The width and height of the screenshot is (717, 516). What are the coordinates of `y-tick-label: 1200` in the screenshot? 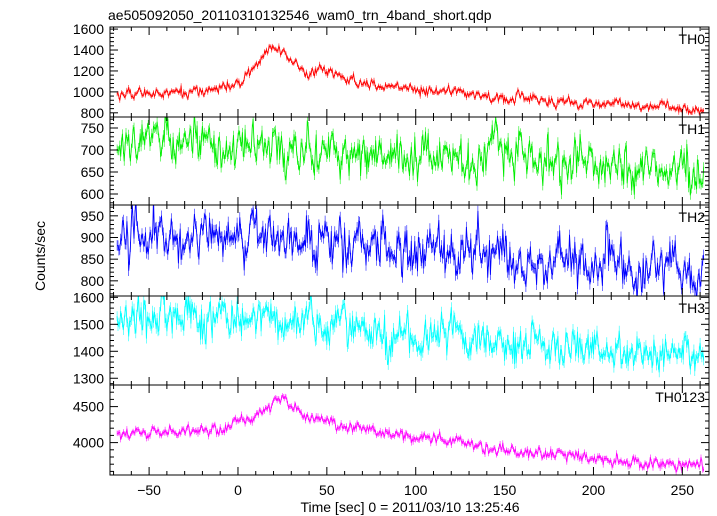 It's located at (88, 71).